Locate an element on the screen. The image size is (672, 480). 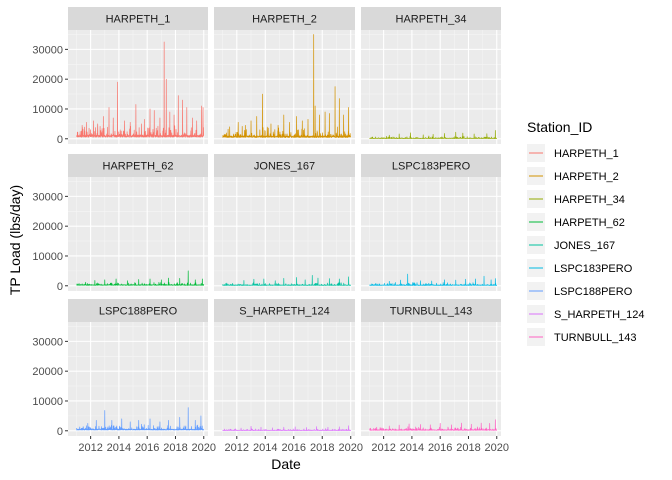
facet-strip-label: S_HARPETH_124 is located at coordinates (284, 312).